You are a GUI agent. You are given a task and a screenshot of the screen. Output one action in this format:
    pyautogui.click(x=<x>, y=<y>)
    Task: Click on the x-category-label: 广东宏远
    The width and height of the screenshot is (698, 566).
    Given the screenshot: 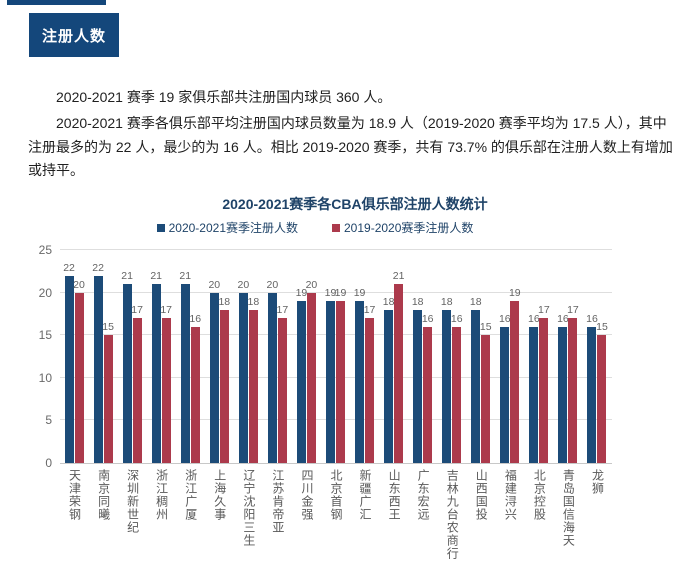 What is the action you would take?
    pyautogui.click(x=423, y=495)
    